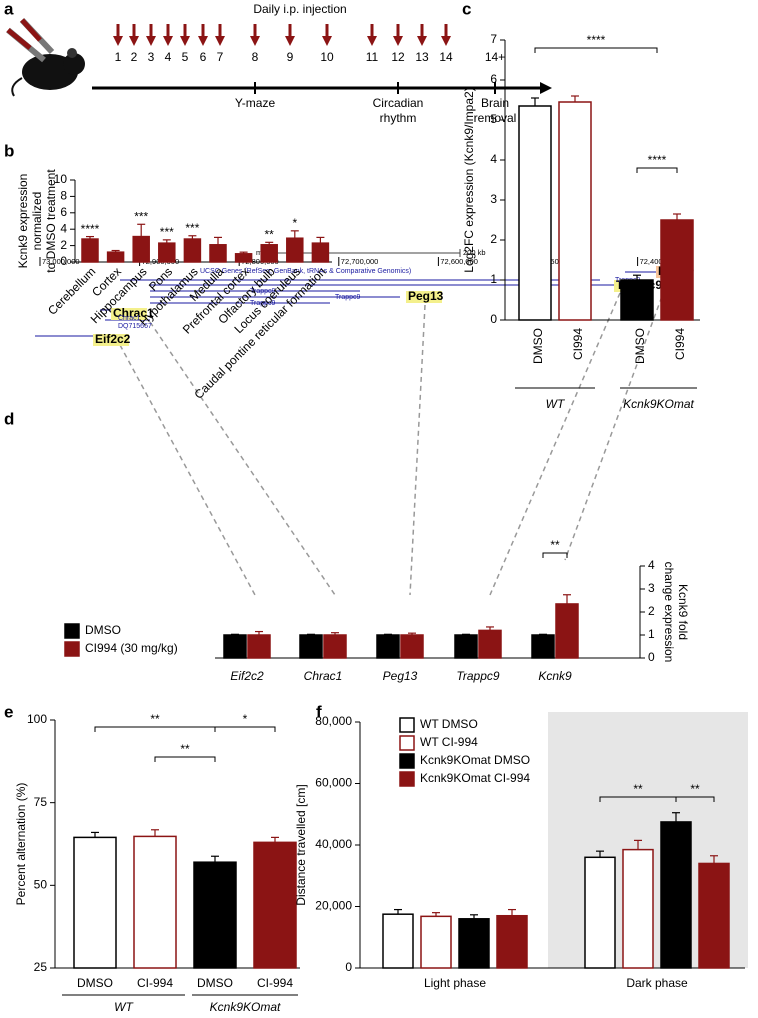 Image resolution: width=758 pixels, height=1018 pixels. Describe the element at coordinates (683, 612) in the screenshot. I see `y-axis-label: Kcnk9 fold` at that location.